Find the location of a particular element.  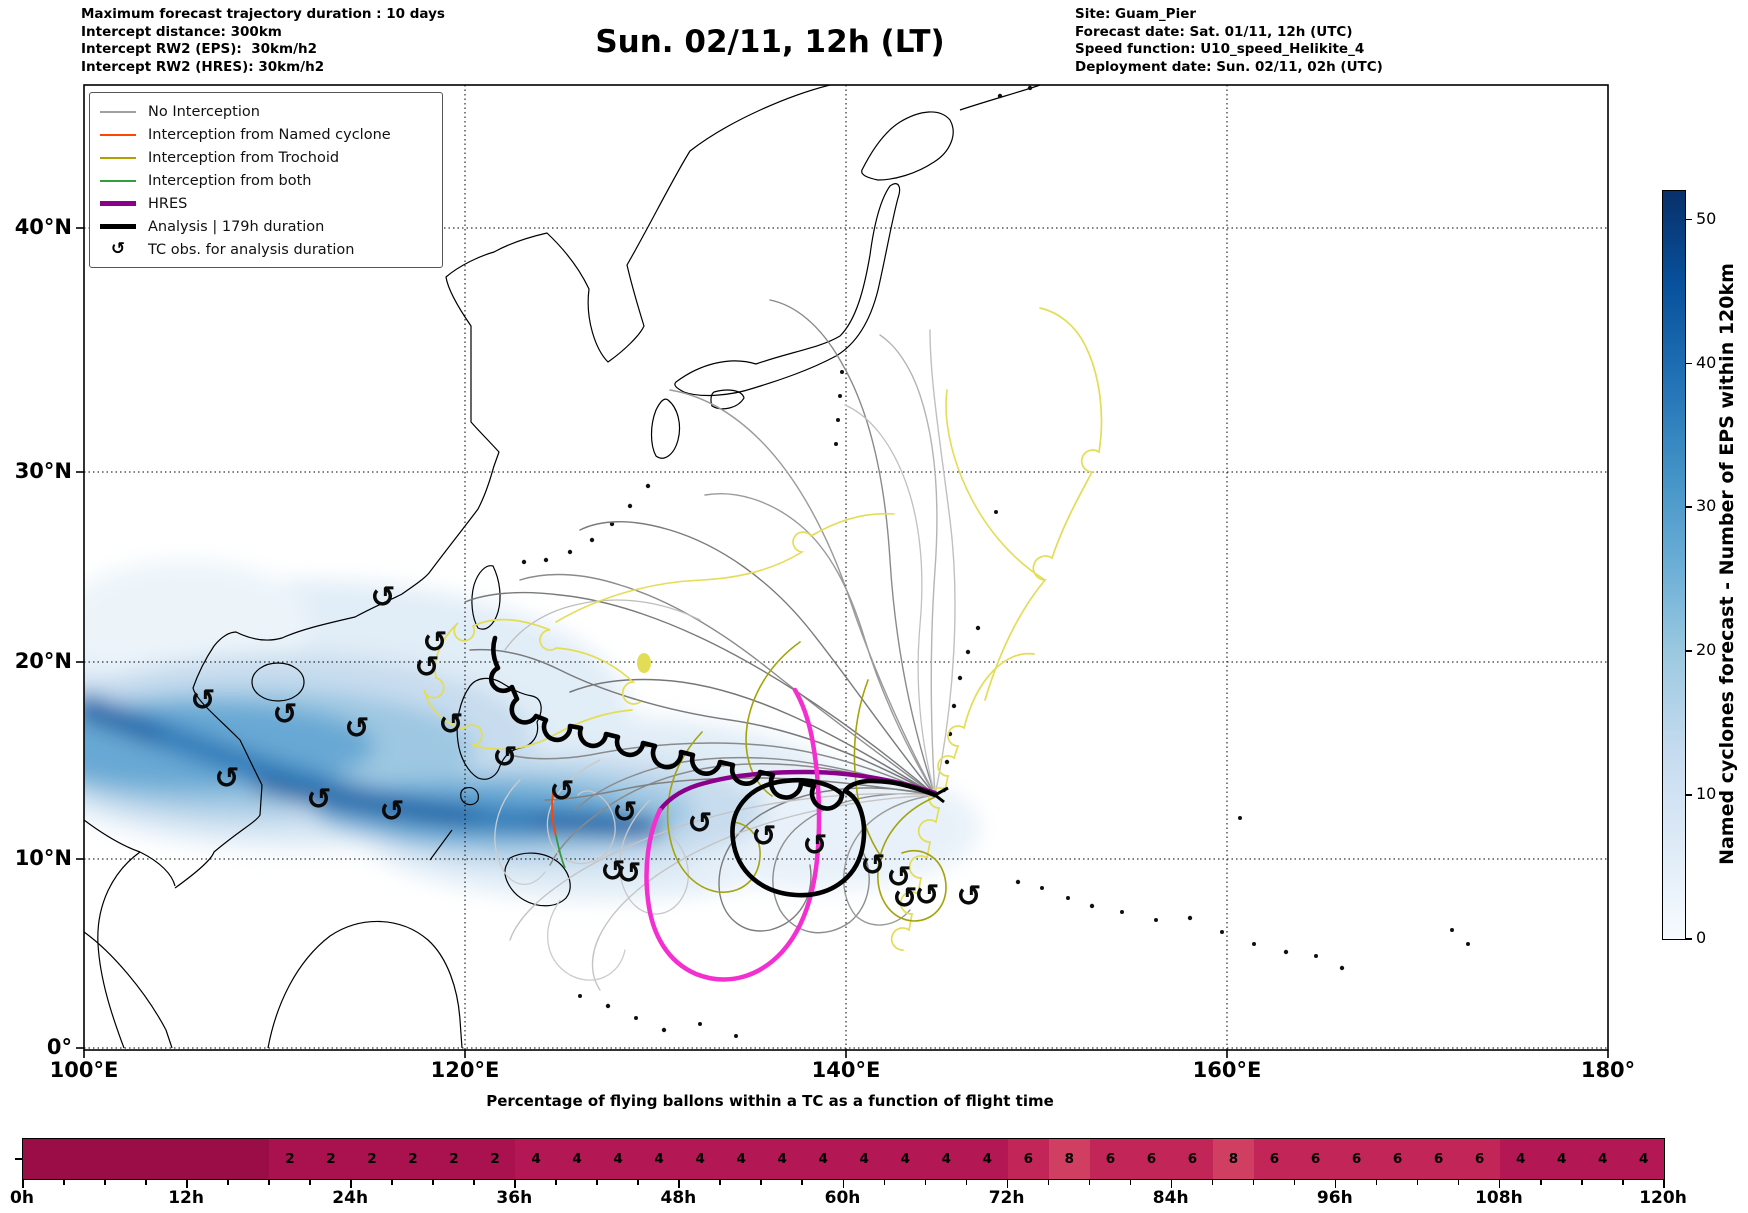

flight-time-cell: 8 is located at coordinates (1069, 1159).